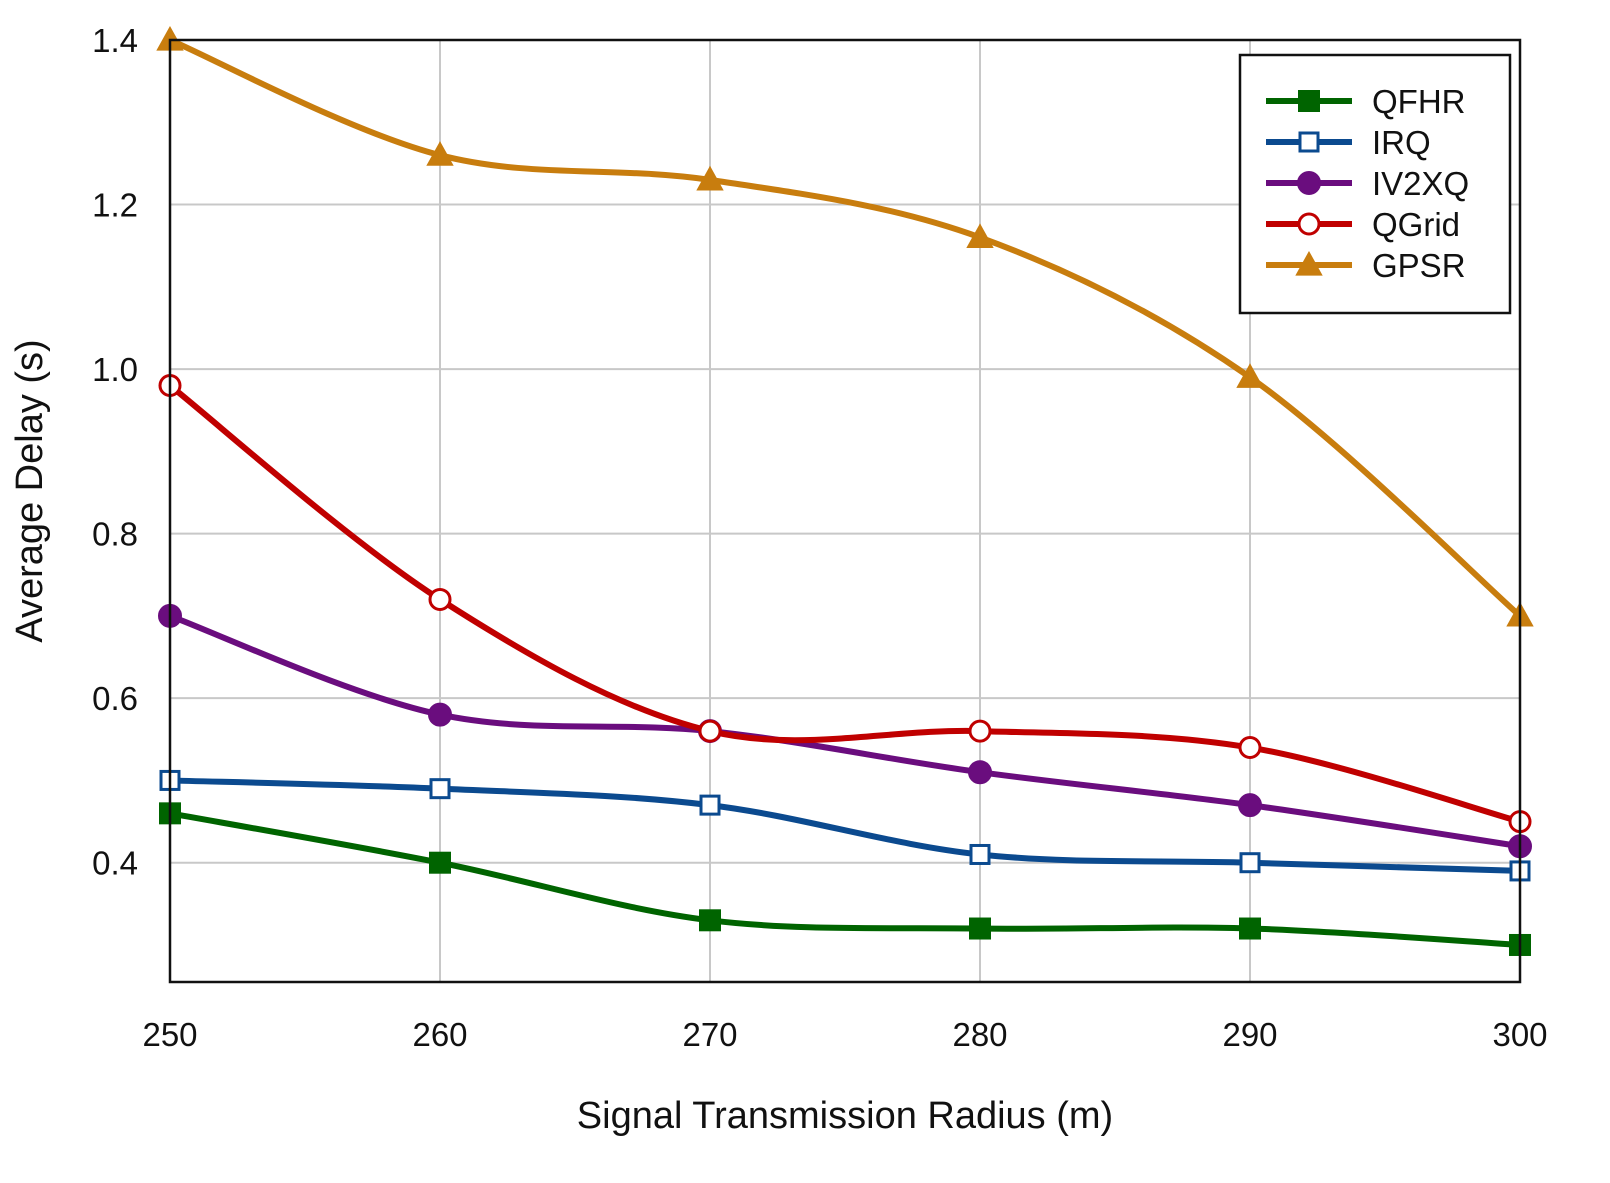 The image size is (1610, 1183). Describe the element at coordinates (30, 490) in the screenshot. I see `y-axis-title: Average Delay (s)` at that location.